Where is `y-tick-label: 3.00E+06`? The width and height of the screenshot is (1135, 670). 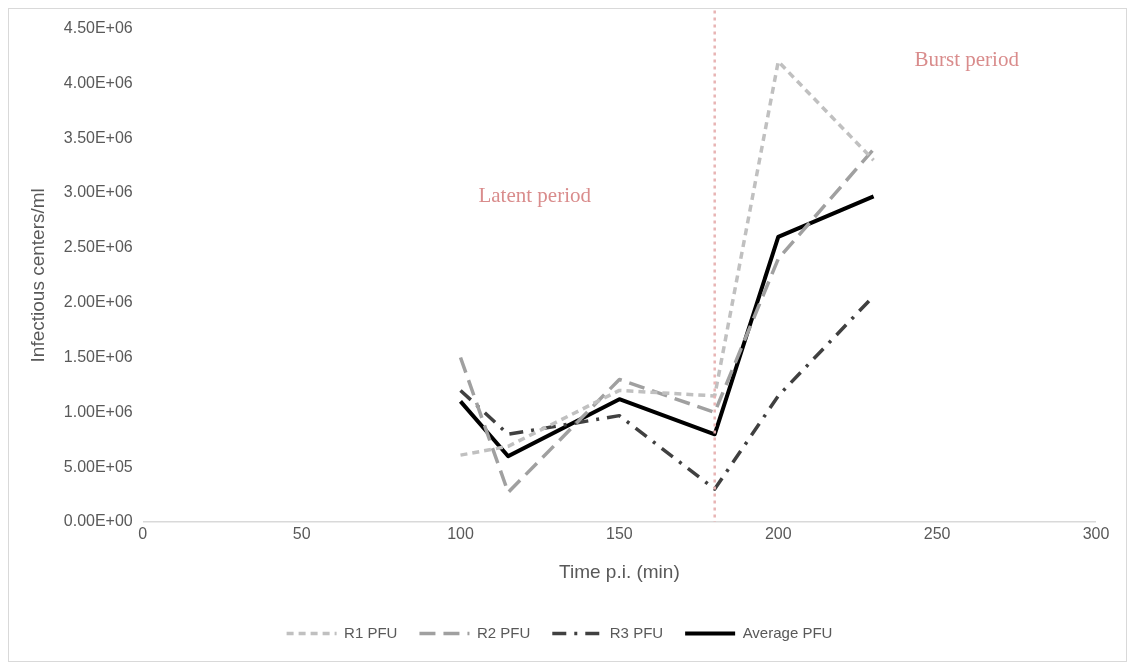
y-tick-label: 3.00E+06 is located at coordinates (98, 192).